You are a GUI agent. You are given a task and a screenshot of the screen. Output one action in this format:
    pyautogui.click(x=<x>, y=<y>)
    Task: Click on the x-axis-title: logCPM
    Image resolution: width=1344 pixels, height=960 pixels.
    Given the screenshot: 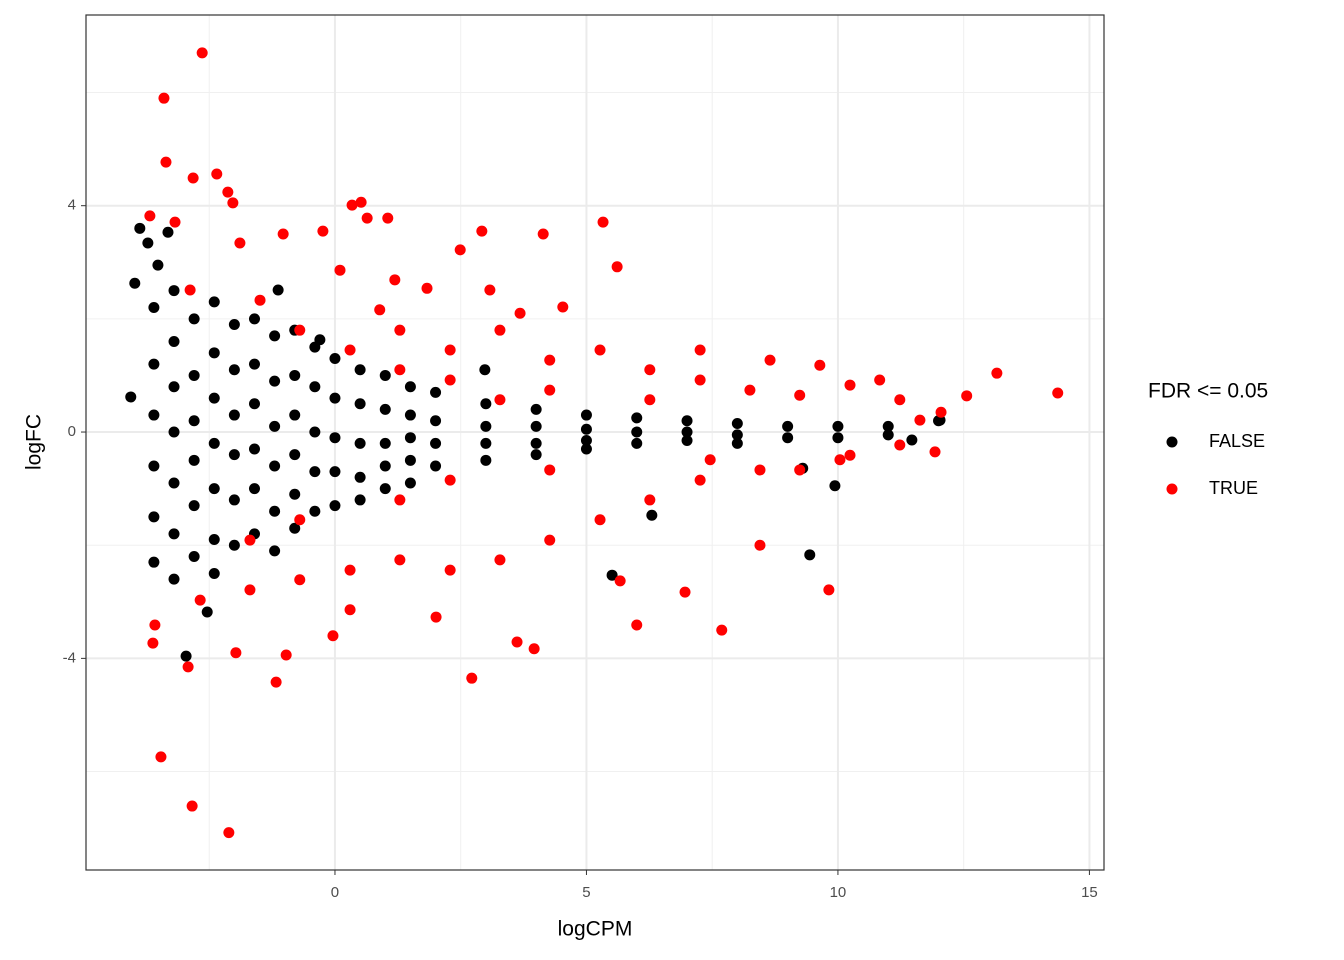 What is the action you would take?
    pyautogui.click(x=595, y=929)
    